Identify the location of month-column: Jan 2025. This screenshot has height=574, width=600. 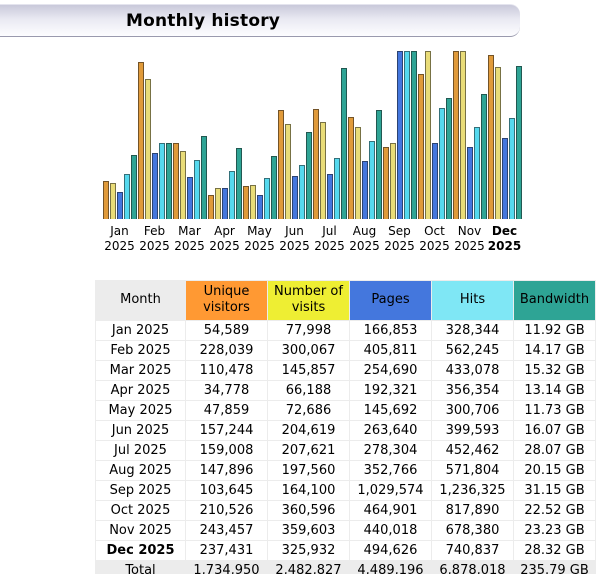
(119, 152).